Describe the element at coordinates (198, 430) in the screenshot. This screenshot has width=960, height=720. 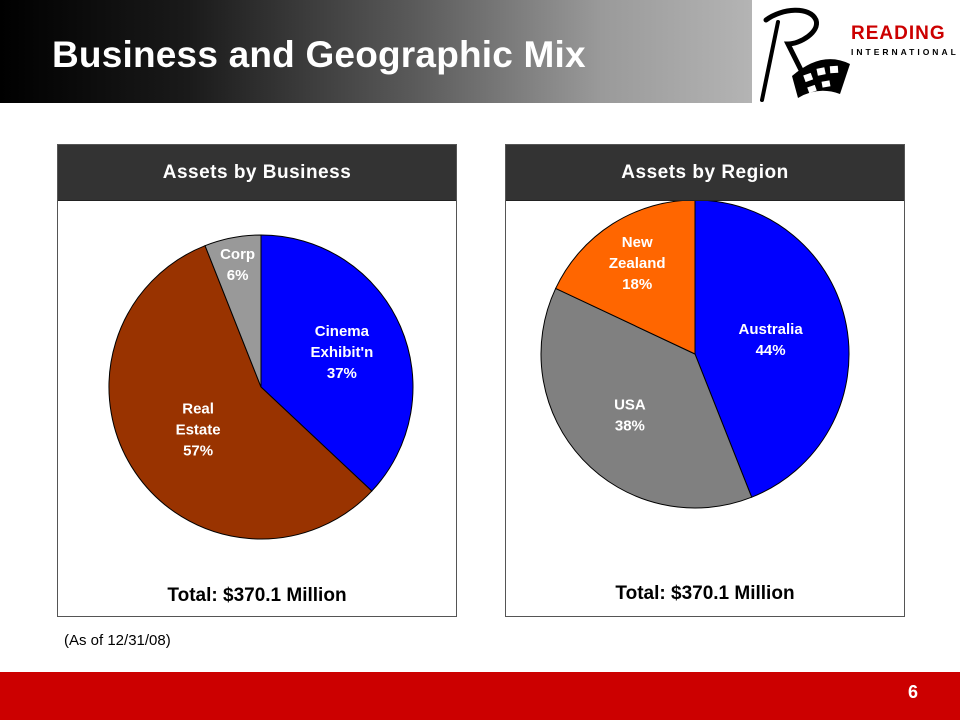
I see `pie-label-real-estate: Real Estate 57%` at that location.